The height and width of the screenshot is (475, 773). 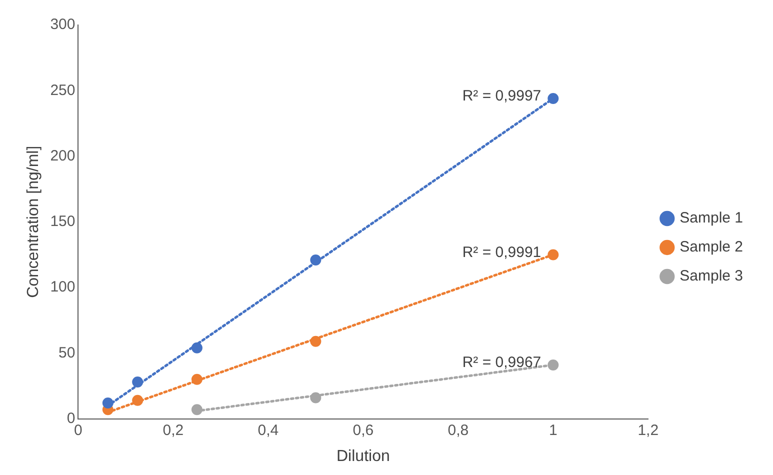 I want to click on y-tick-label: 200, so click(x=63, y=155).